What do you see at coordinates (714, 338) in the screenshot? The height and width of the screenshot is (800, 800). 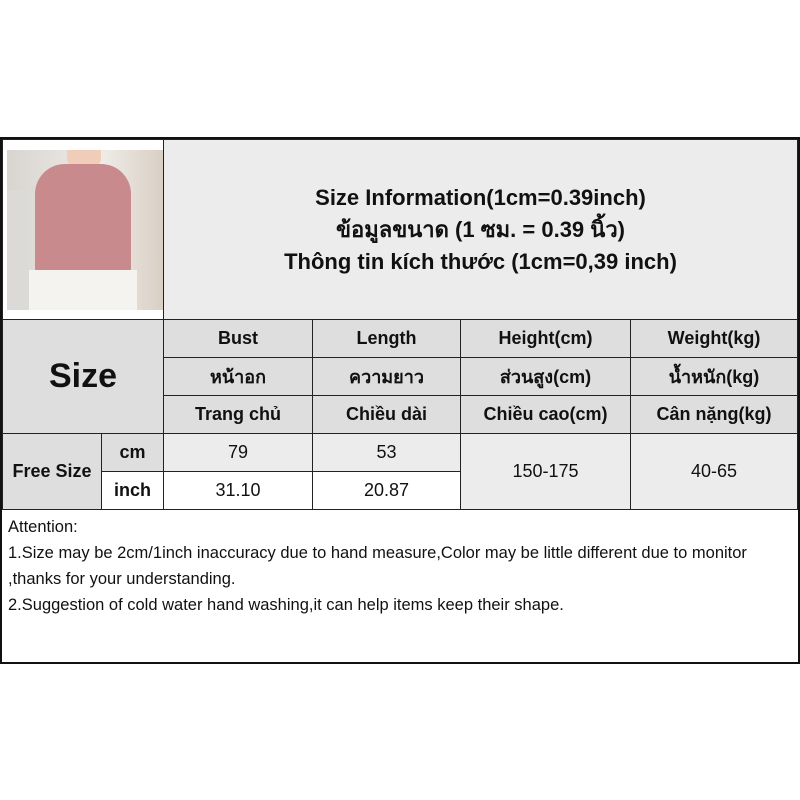 I see `col-weight-en: Weight(kg)` at bounding box center [714, 338].